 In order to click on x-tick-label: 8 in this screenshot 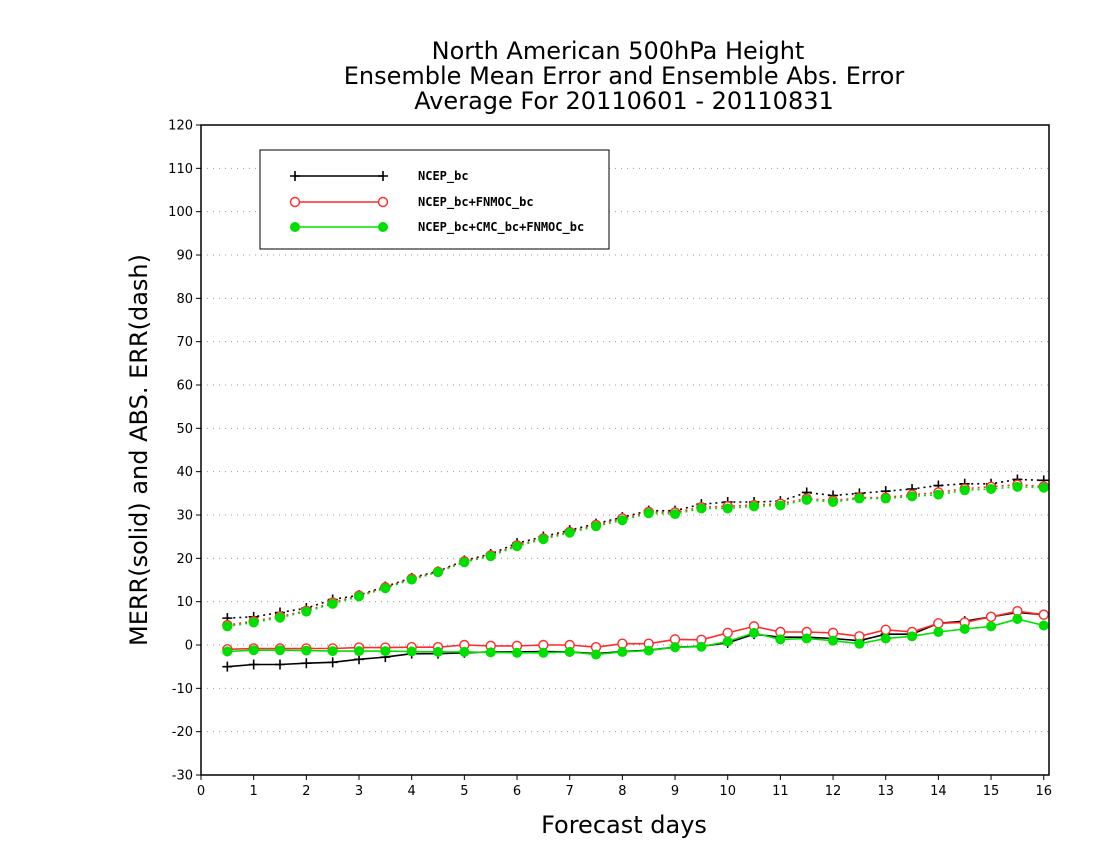, I will do `click(622, 791)`.